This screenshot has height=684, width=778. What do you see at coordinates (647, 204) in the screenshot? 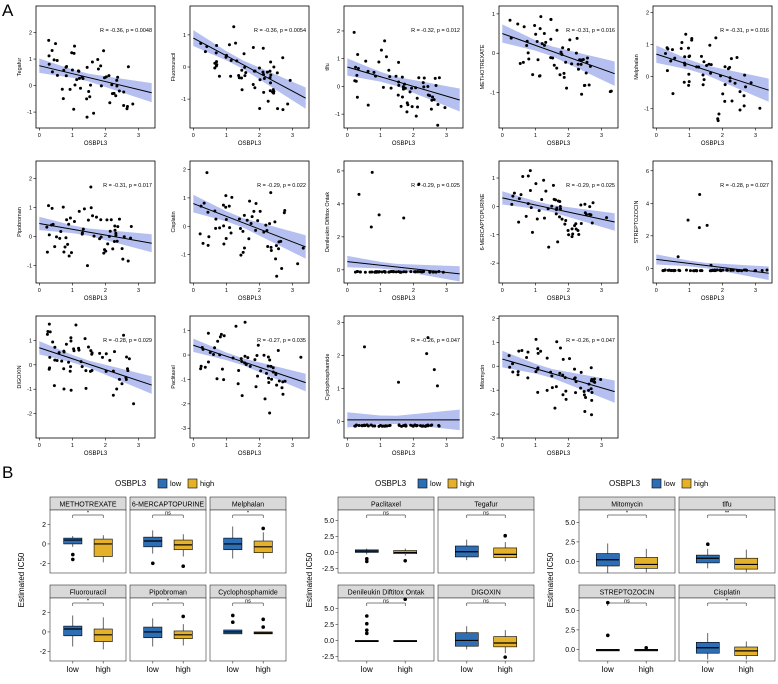
I see `y-tick-label: 4` at bounding box center [647, 204].